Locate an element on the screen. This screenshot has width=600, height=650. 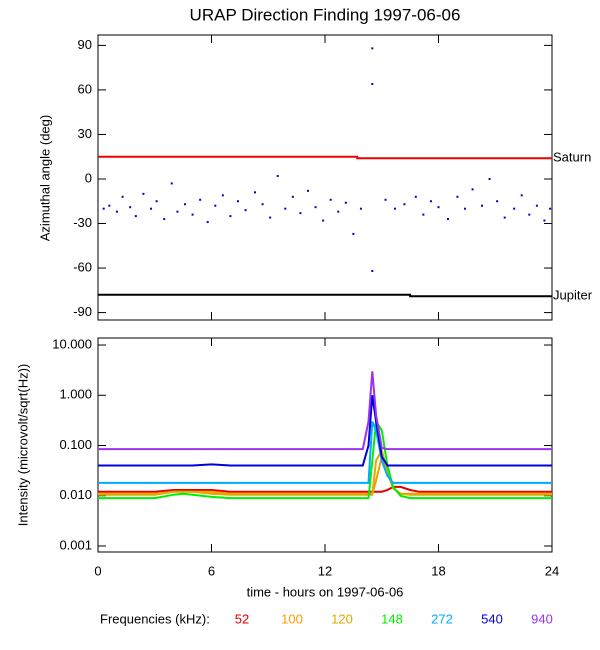
line-label: Saturn is located at coordinates (572, 157).